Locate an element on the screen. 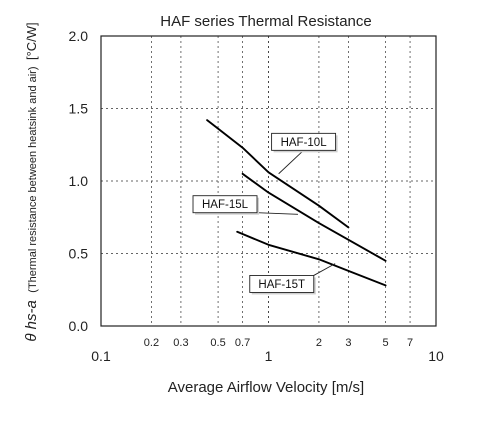 This screenshot has height=423, width=500. series-name-text: HAF-15T is located at coordinates (281, 285).